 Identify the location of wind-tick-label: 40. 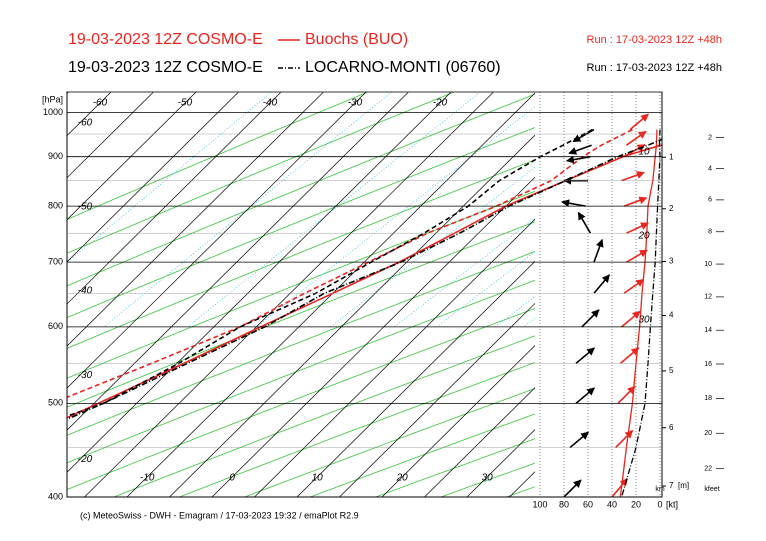
(612, 504).